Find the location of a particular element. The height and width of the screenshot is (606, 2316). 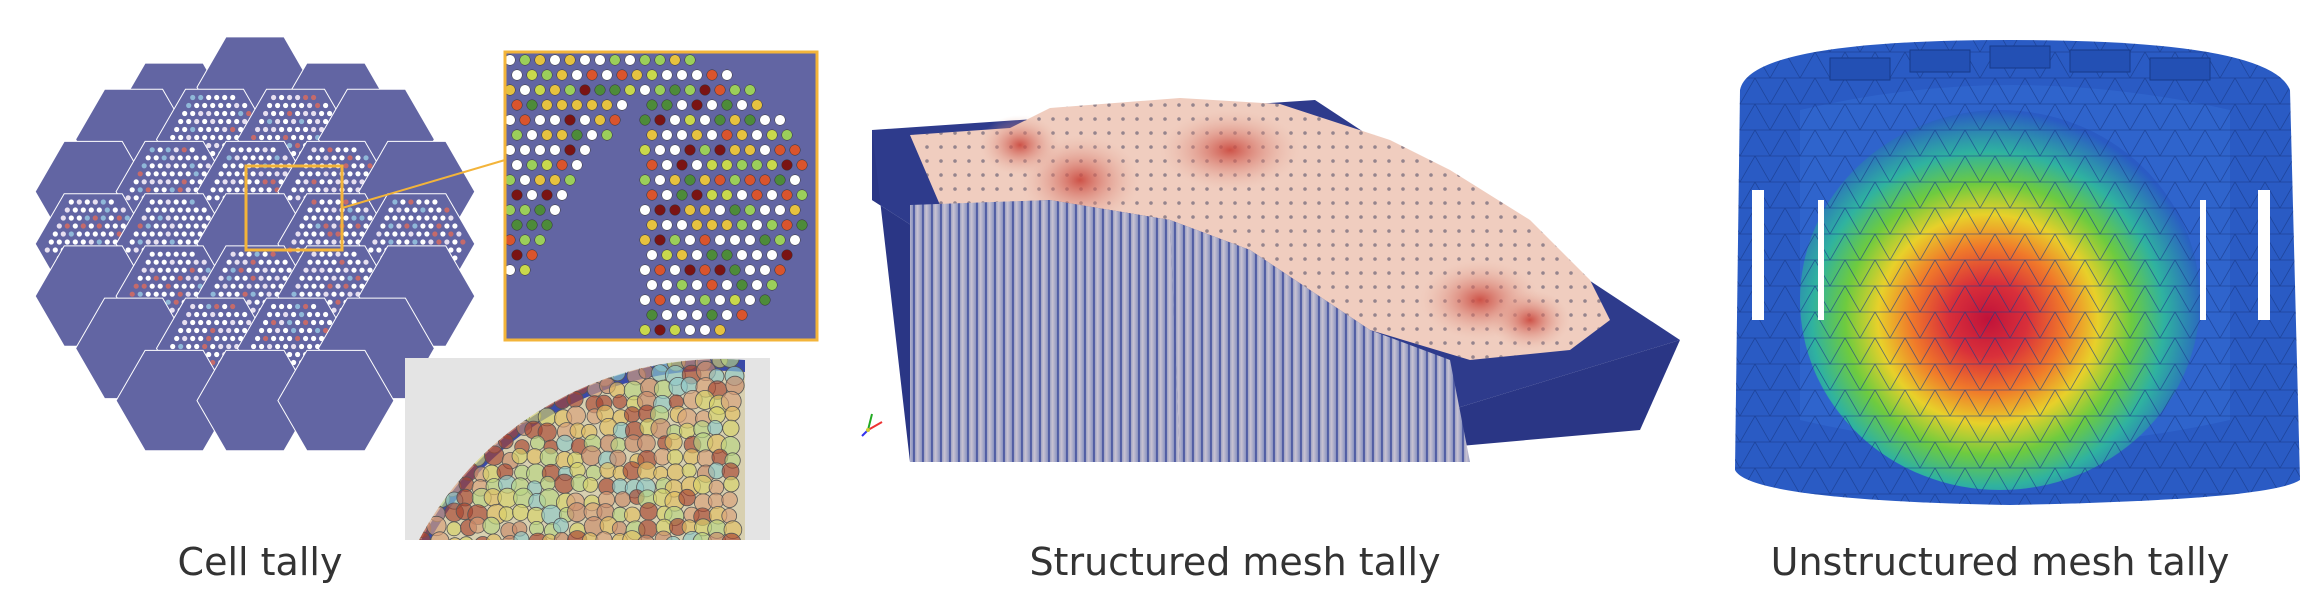

side-slot-right is located at coordinates (2264, 255).